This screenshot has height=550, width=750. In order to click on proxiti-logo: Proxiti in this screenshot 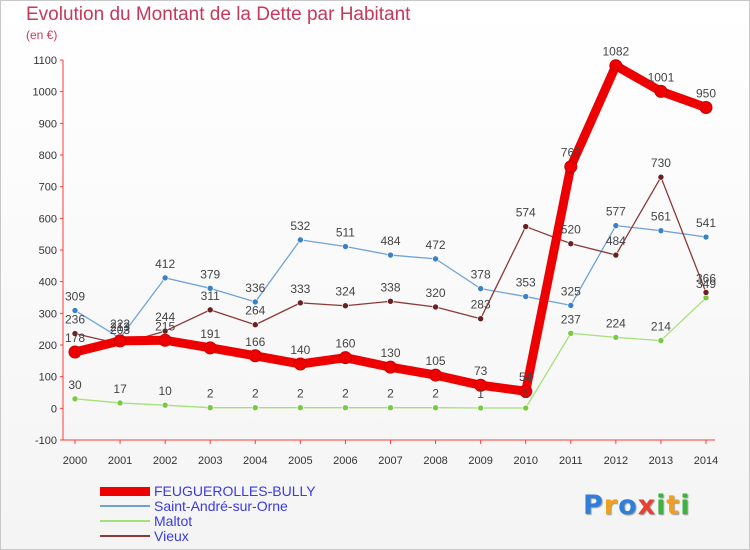, I will do `click(637, 505)`.